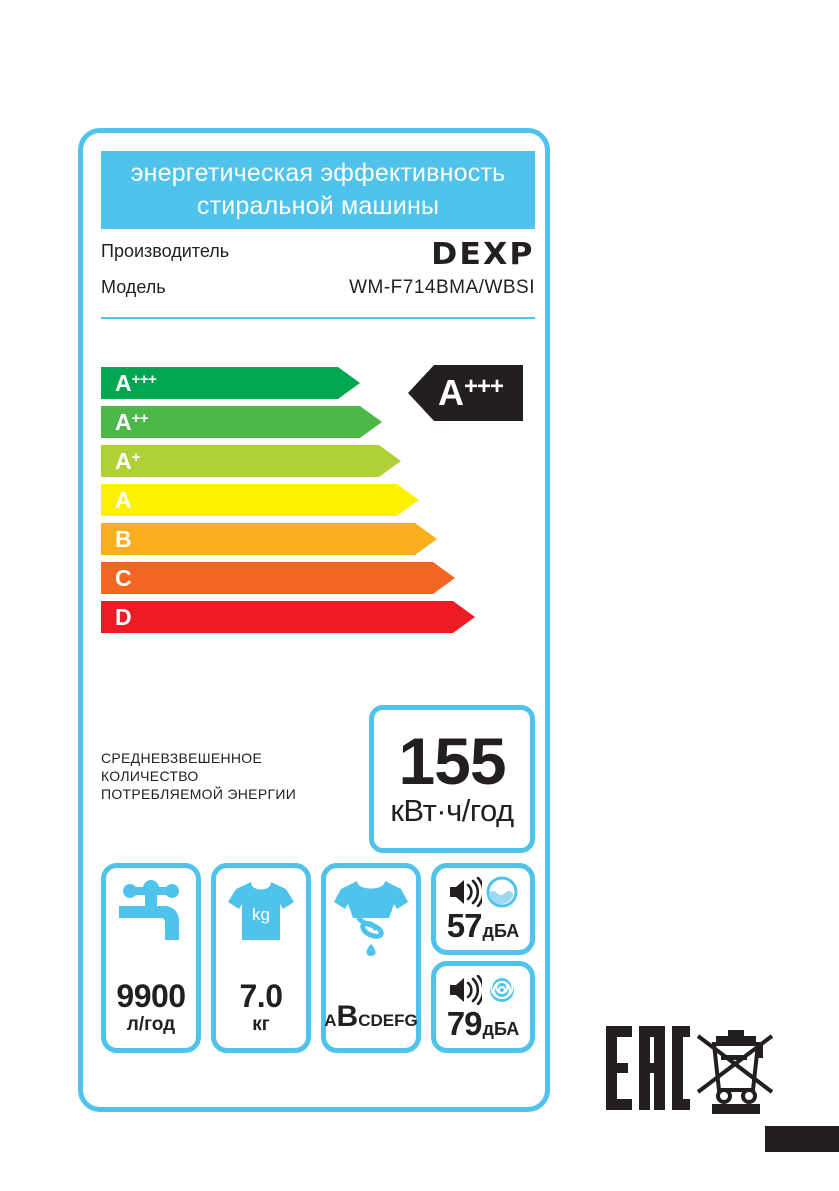 This screenshot has height=1191, width=839. What do you see at coordinates (471, 392) in the screenshot?
I see `selected-class-label: A+++` at bounding box center [471, 392].